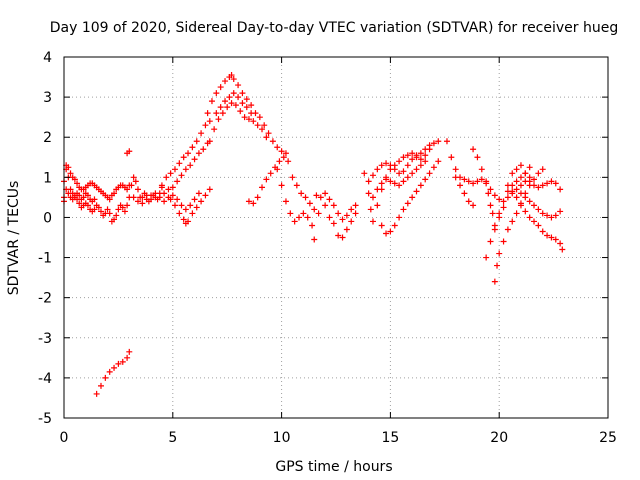  Describe the element at coordinates (47, 98) in the screenshot. I see `y-tick-label: 3` at that location.